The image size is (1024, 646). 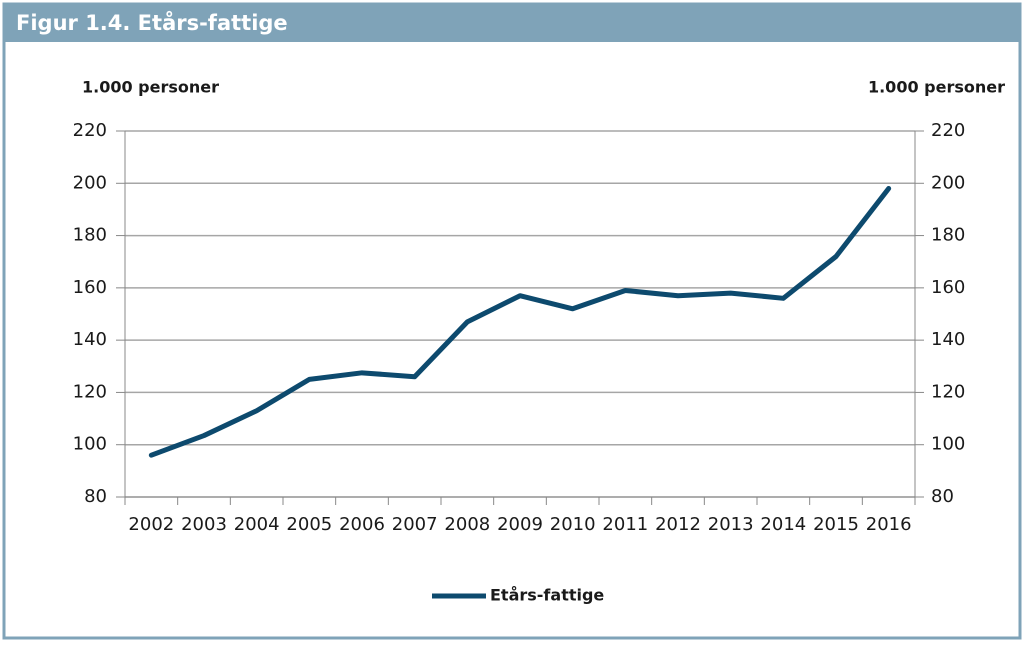 What do you see at coordinates (836, 524) in the screenshot?
I see `x-tick-label: 2015` at bounding box center [836, 524].